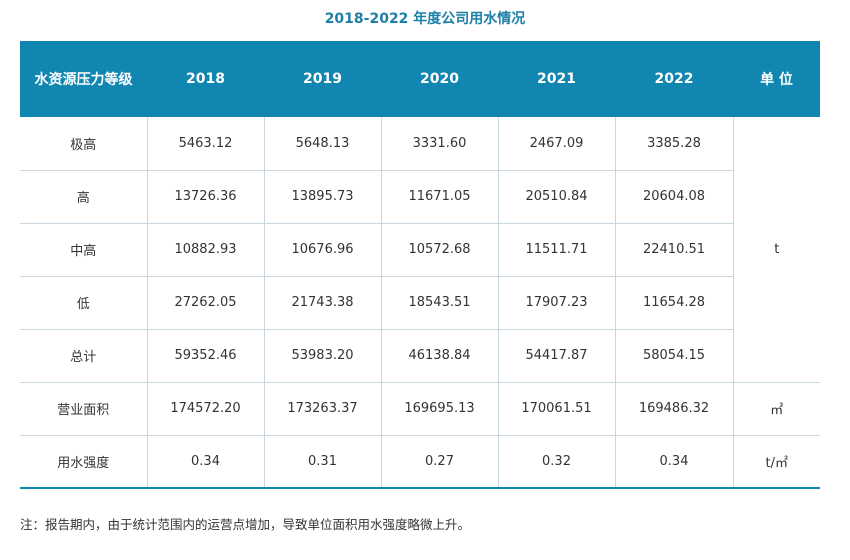  What do you see at coordinates (439, 462) in the screenshot?
I see `table-cell: 0.27` at bounding box center [439, 462].